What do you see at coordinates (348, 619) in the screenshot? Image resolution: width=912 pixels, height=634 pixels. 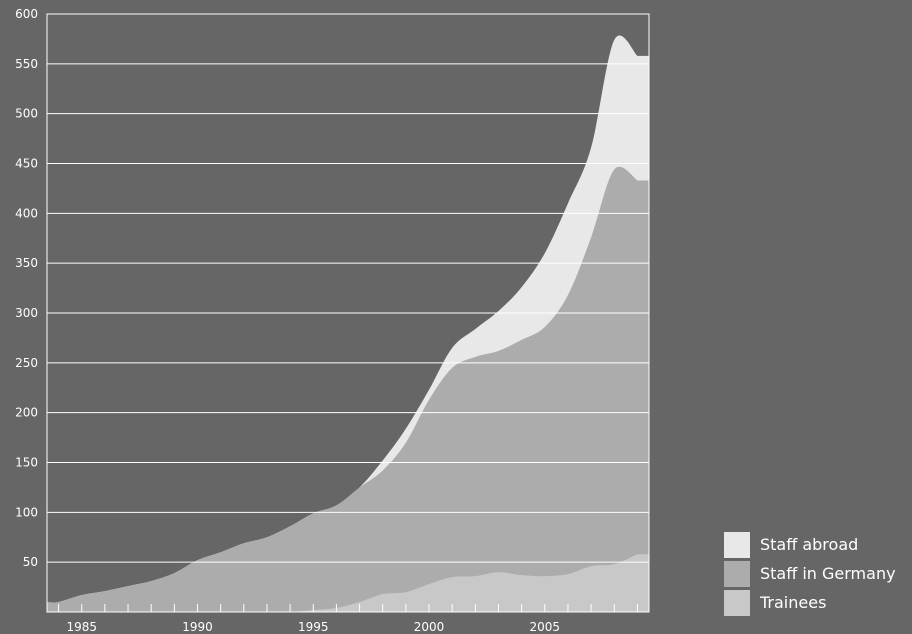 I see `x-axis: 1985 1990 1995 2000 2005` at bounding box center [348, 619].